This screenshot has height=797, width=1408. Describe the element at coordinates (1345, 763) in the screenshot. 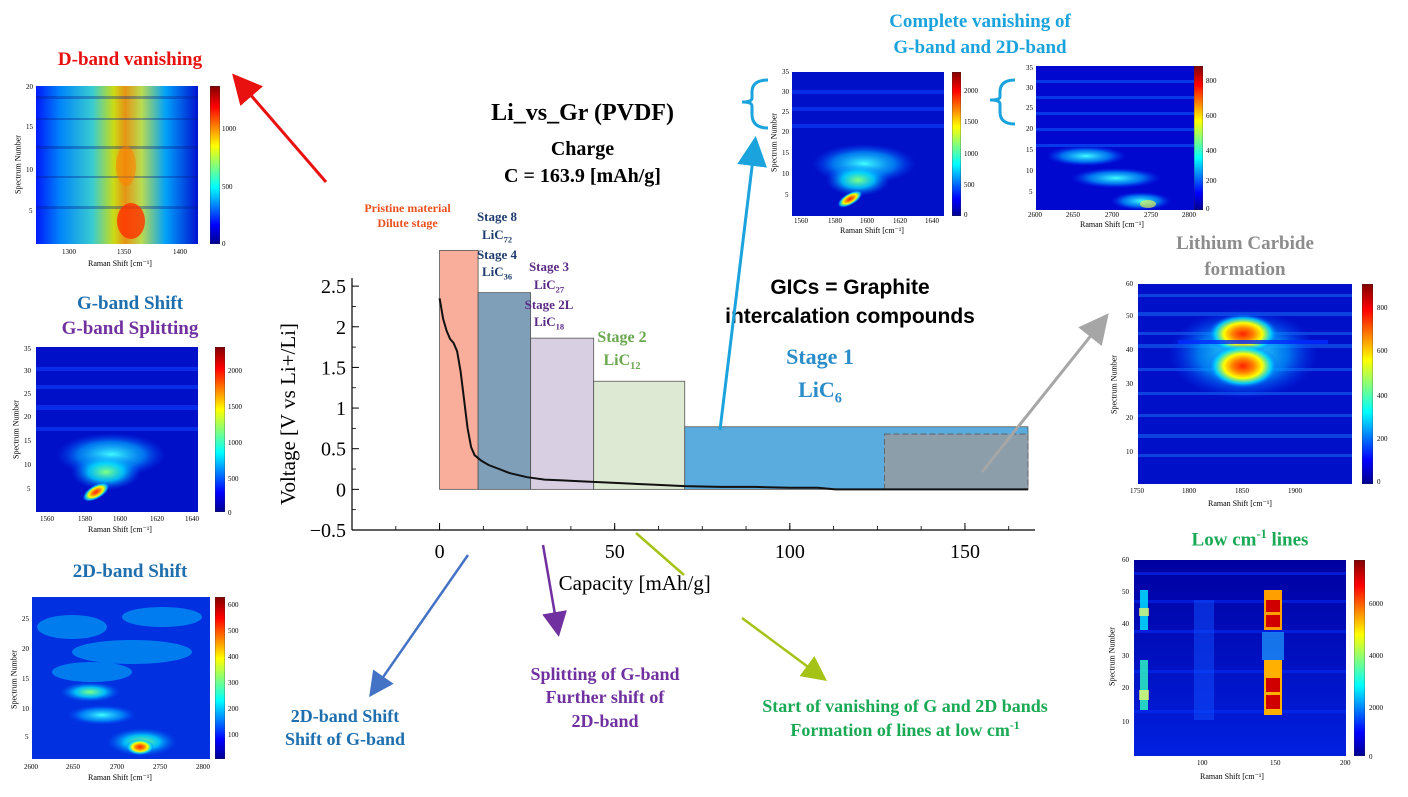

I see `x-tick: 200` at that location.